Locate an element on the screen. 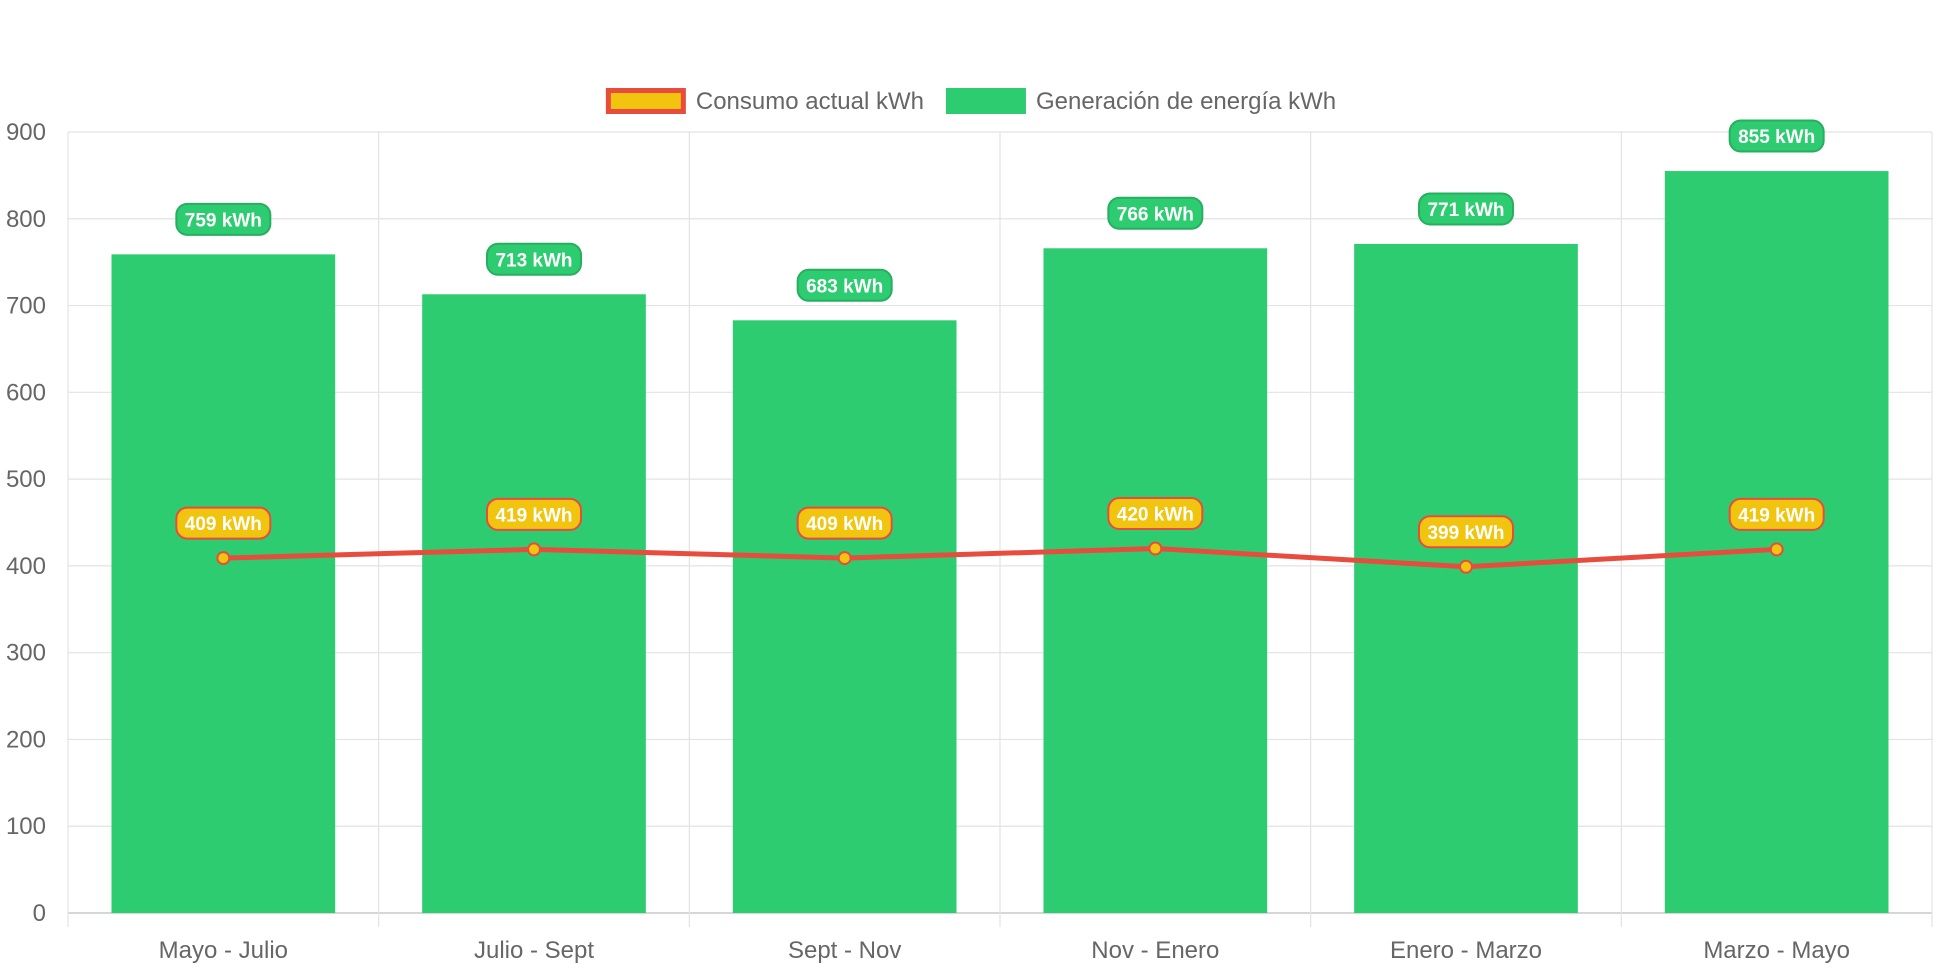 This screenshot has width=1942, height=975. y-tick-label: 0 is located at coordinates (39, 913).